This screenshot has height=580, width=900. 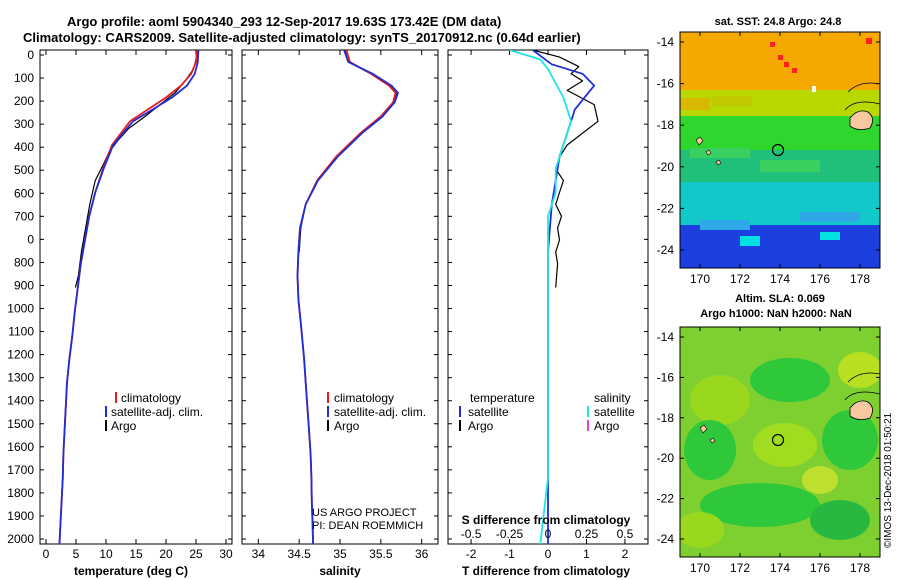 I want to click on depth-tick-label: 1200, so click(x=20, y=355).